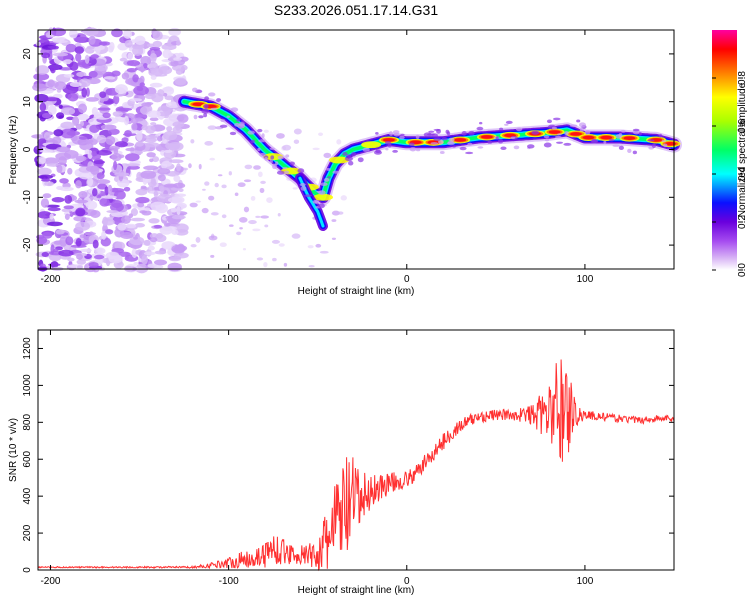  What do you see at coordinates (486, 137) in the screenshot?
I see `ridge-hotspot-peak` at bounding box center [486, 137].